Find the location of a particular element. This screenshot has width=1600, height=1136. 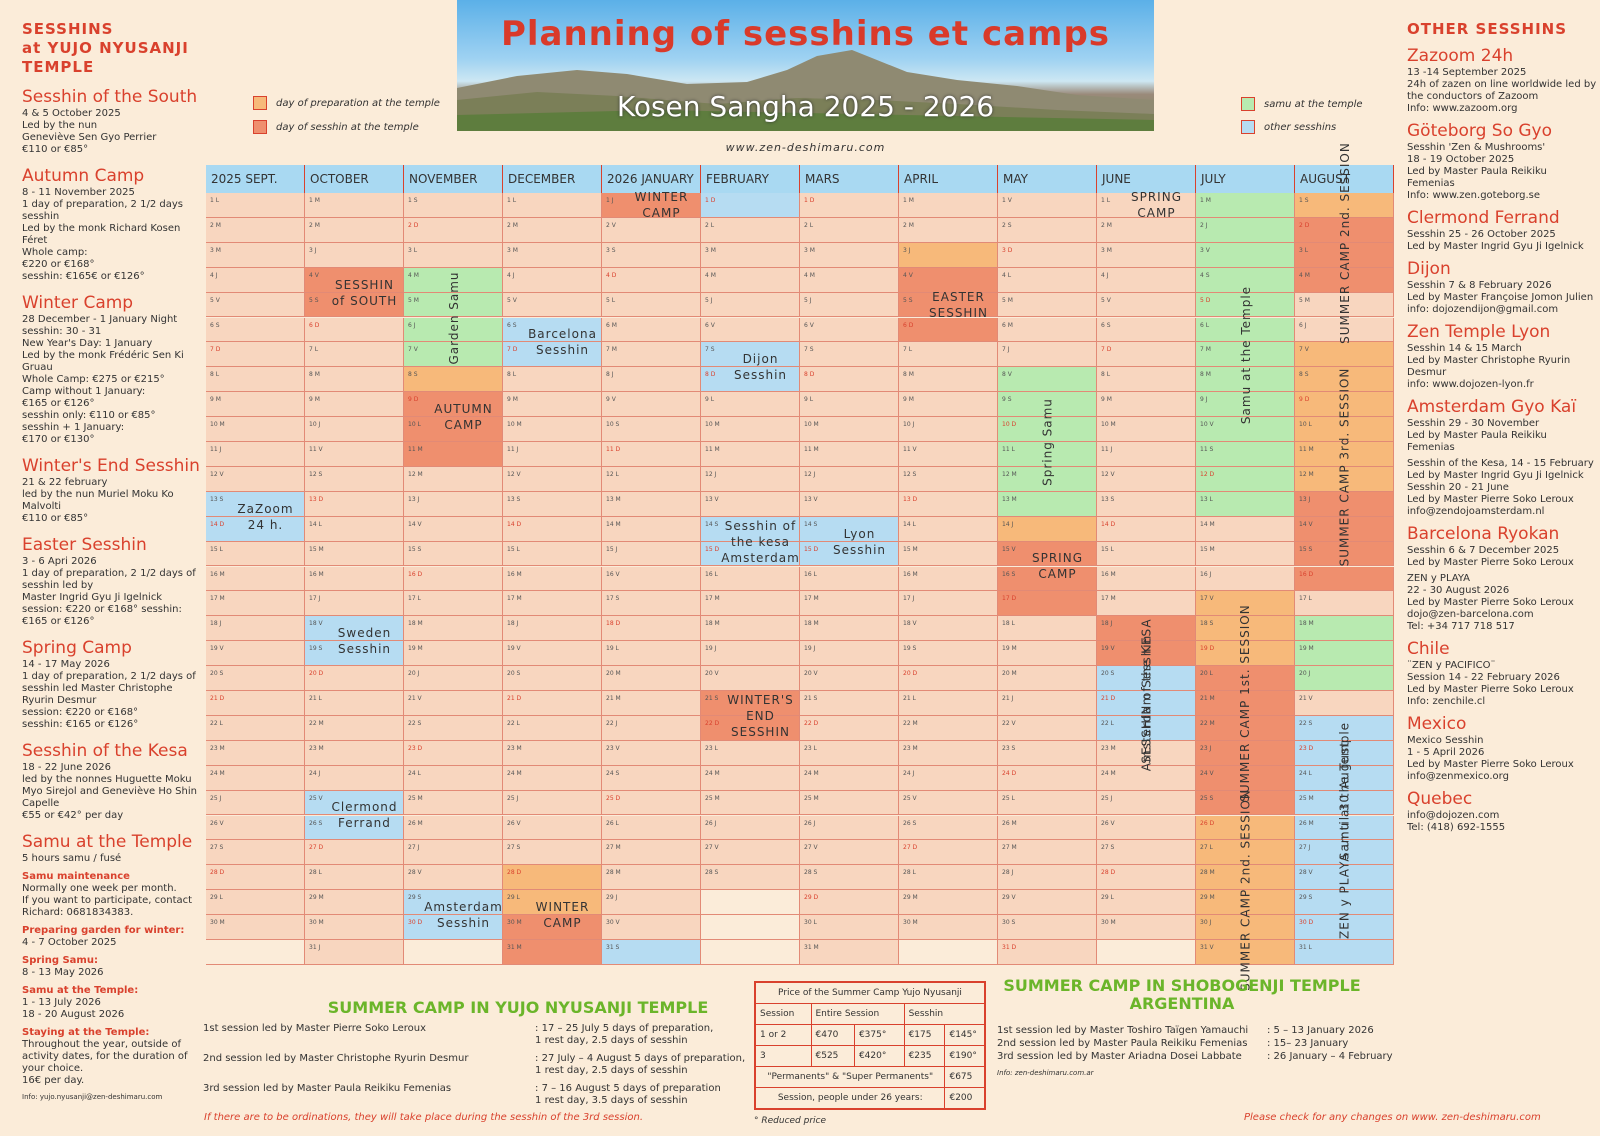

day-cell: 27 L is located at coordinates (1245, 853).